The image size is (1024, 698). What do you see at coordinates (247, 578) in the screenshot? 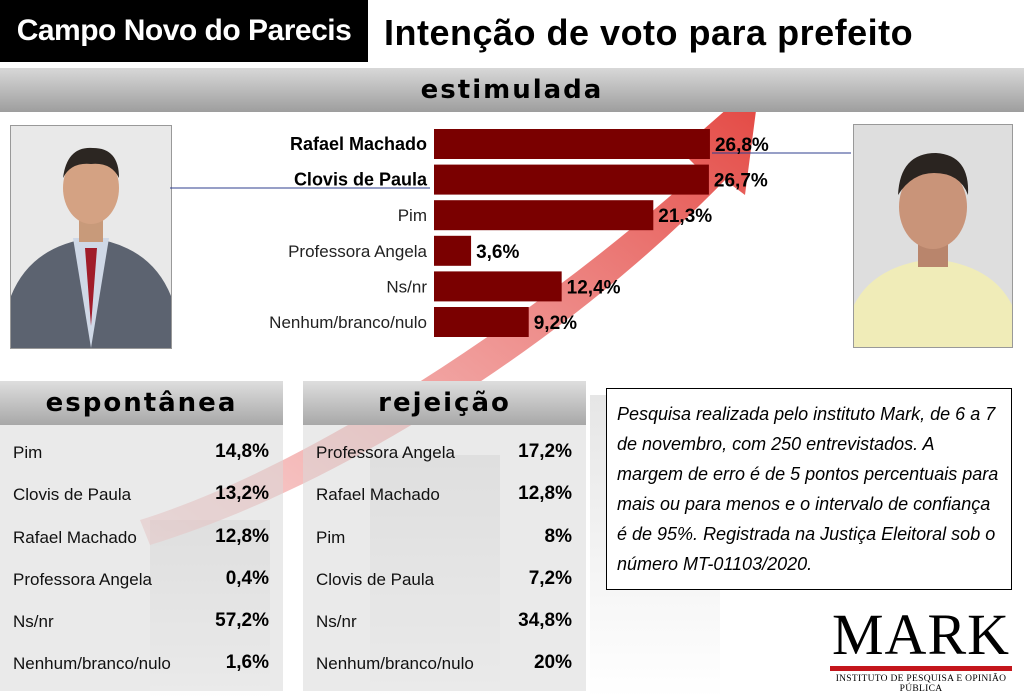
I see `row-value: 0,4%` at bounding box center [247, 578].